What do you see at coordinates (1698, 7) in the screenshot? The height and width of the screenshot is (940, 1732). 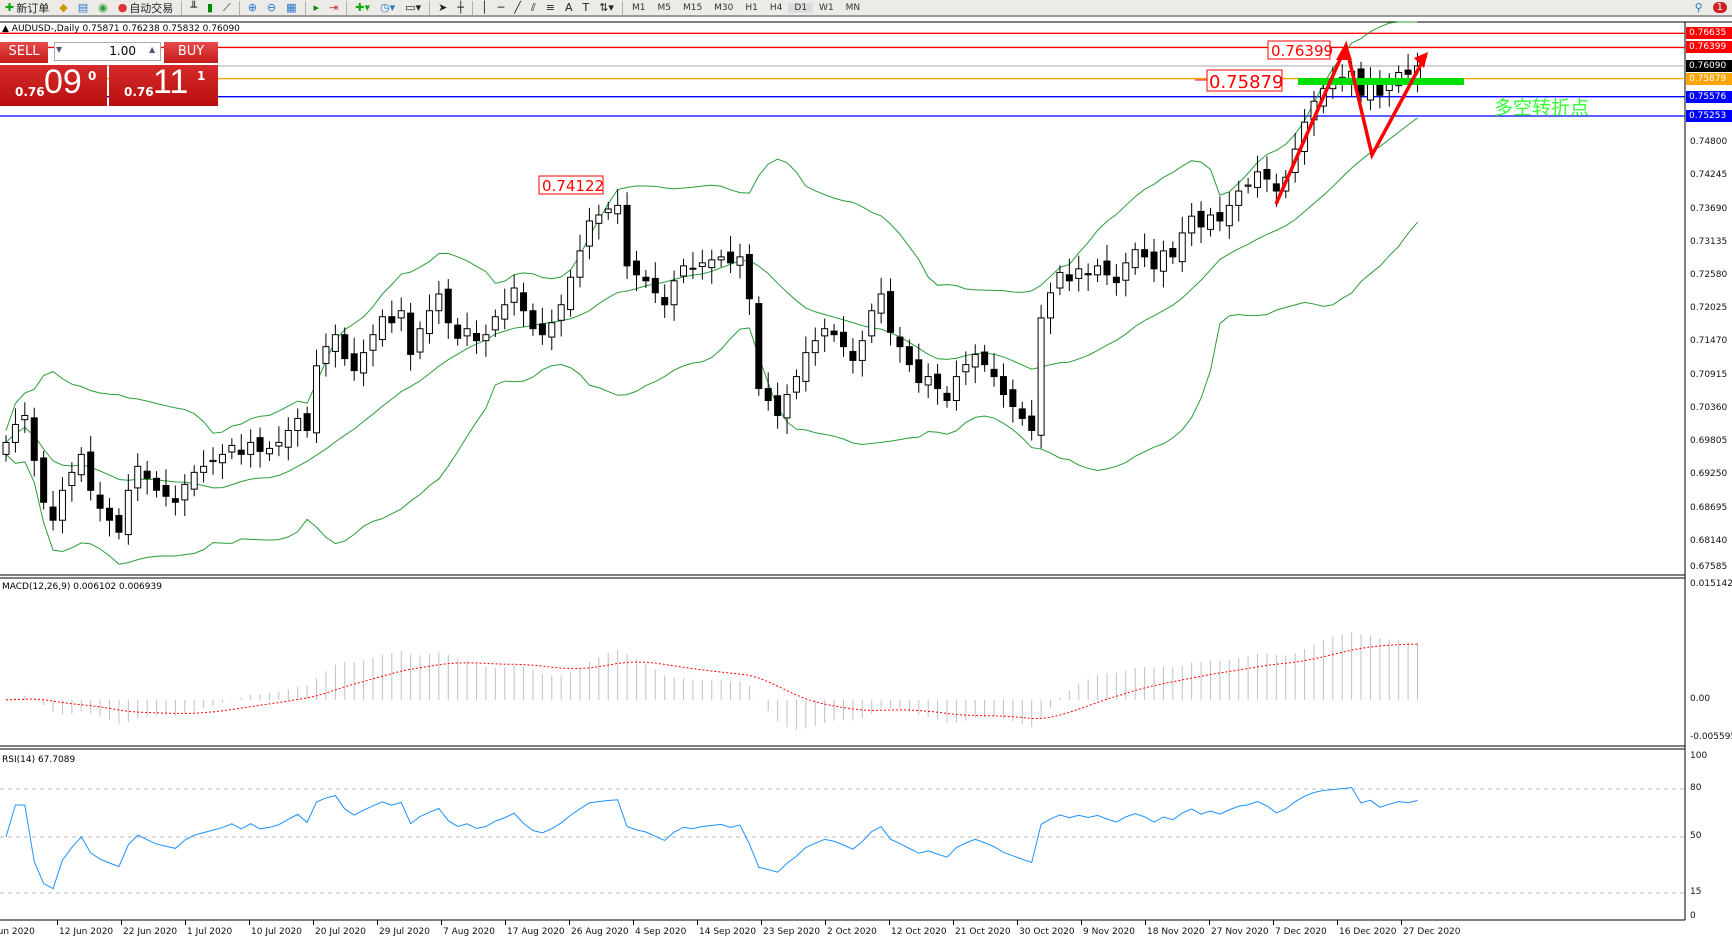 I see `search-icon: ⚲` at bounding box center [1698, 7].